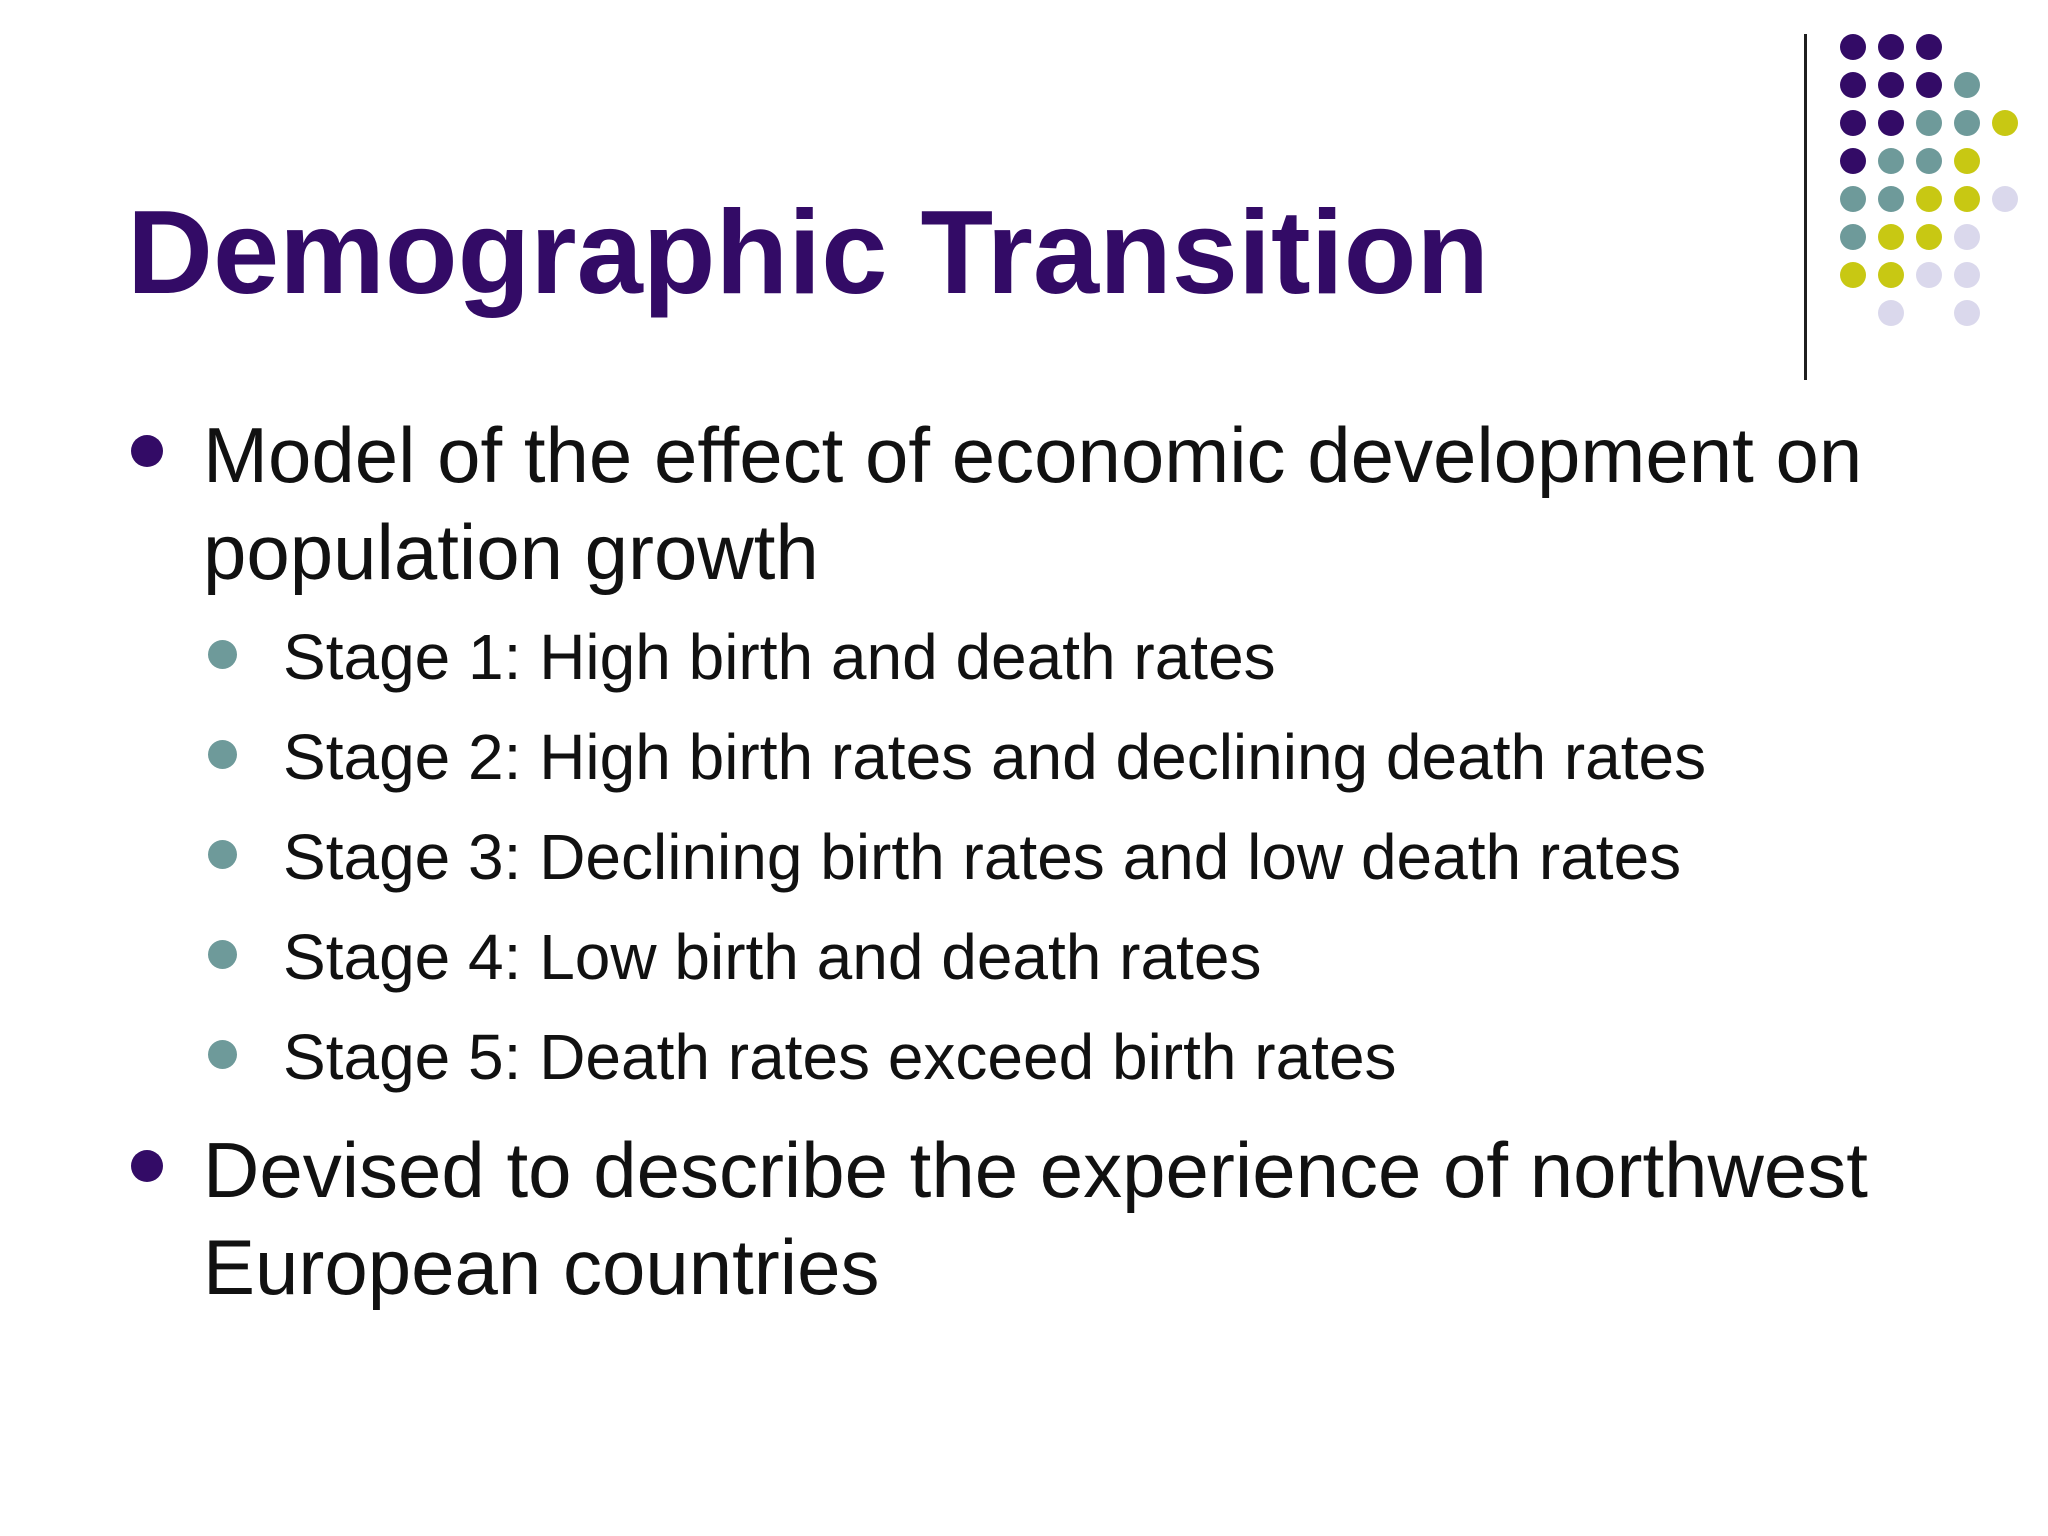 Image resolution: width=2048 pixels, height=1536 pixels. Describe the element at coordinates (1805, 207) in the screenshot. I see `vertical-divider` at that location.